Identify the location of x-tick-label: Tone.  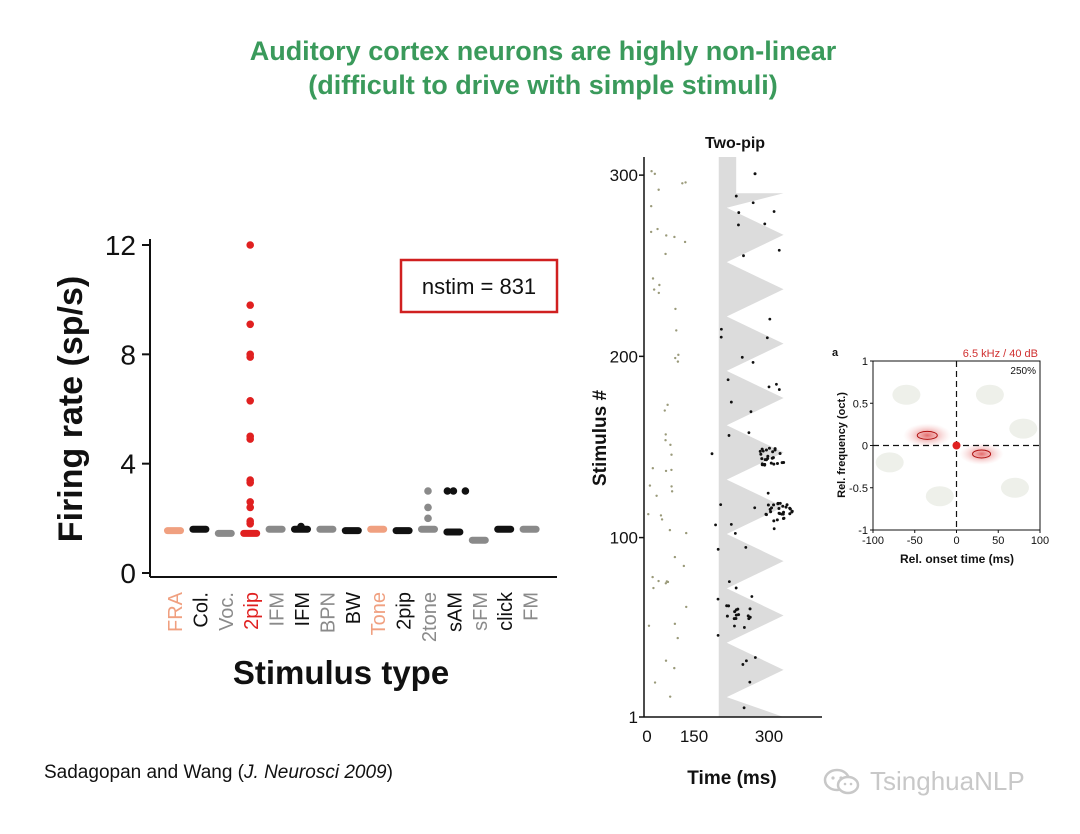
(379, 613).